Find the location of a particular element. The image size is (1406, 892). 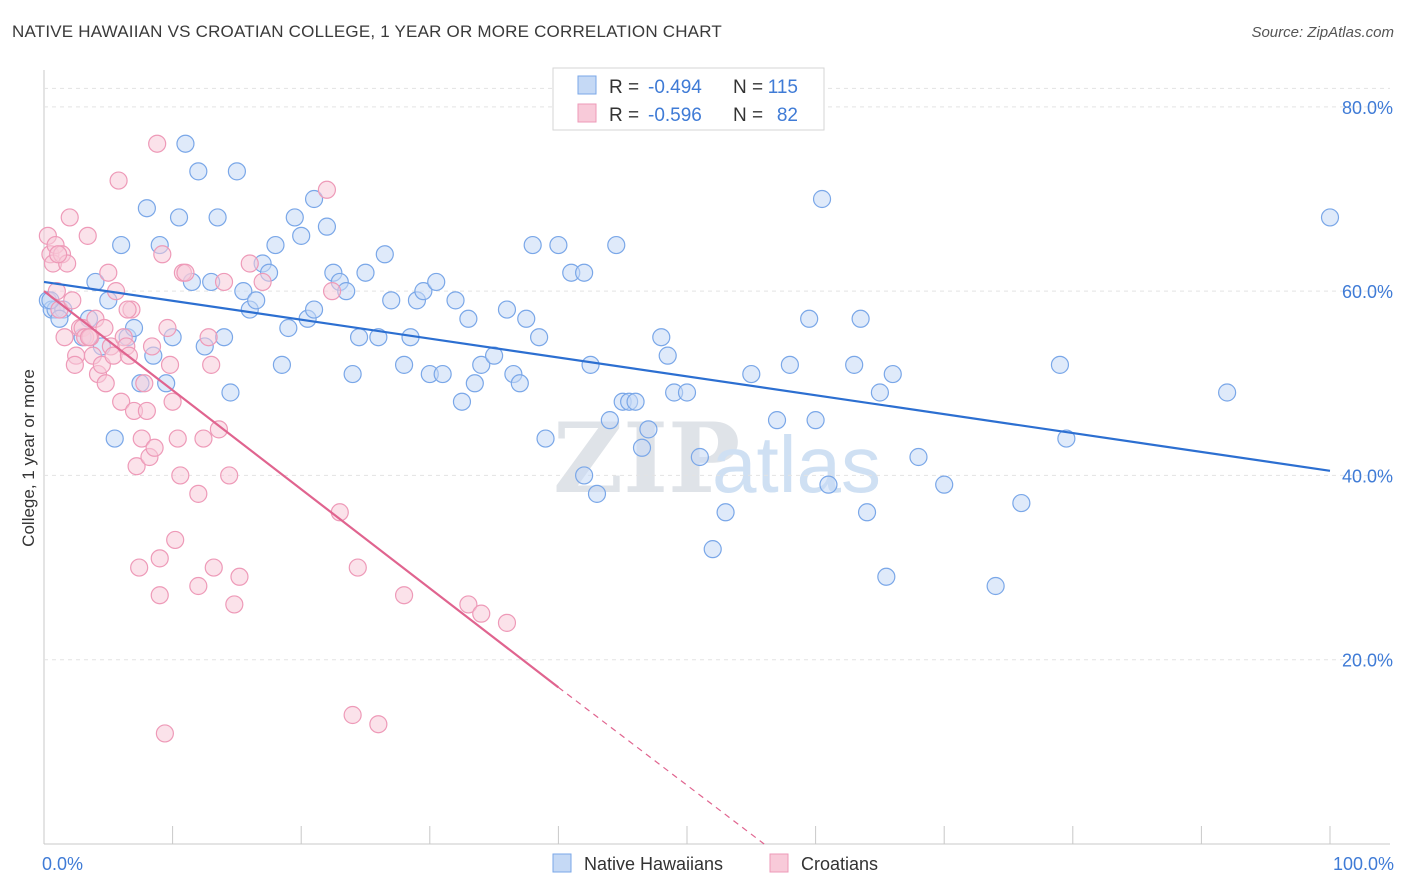

y-tick-label: 40.0% is located at coordinates (1367, 476).